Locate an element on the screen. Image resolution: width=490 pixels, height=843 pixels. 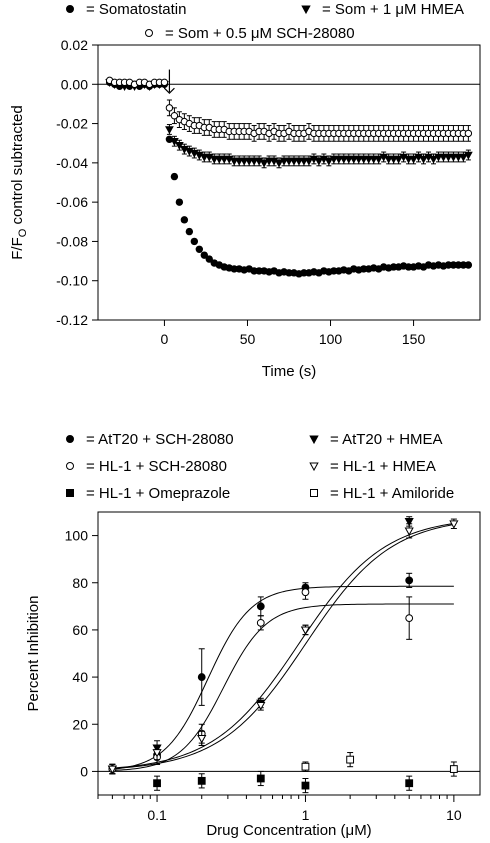
y-tick-label: 100 is located at coordinates (77, 536).